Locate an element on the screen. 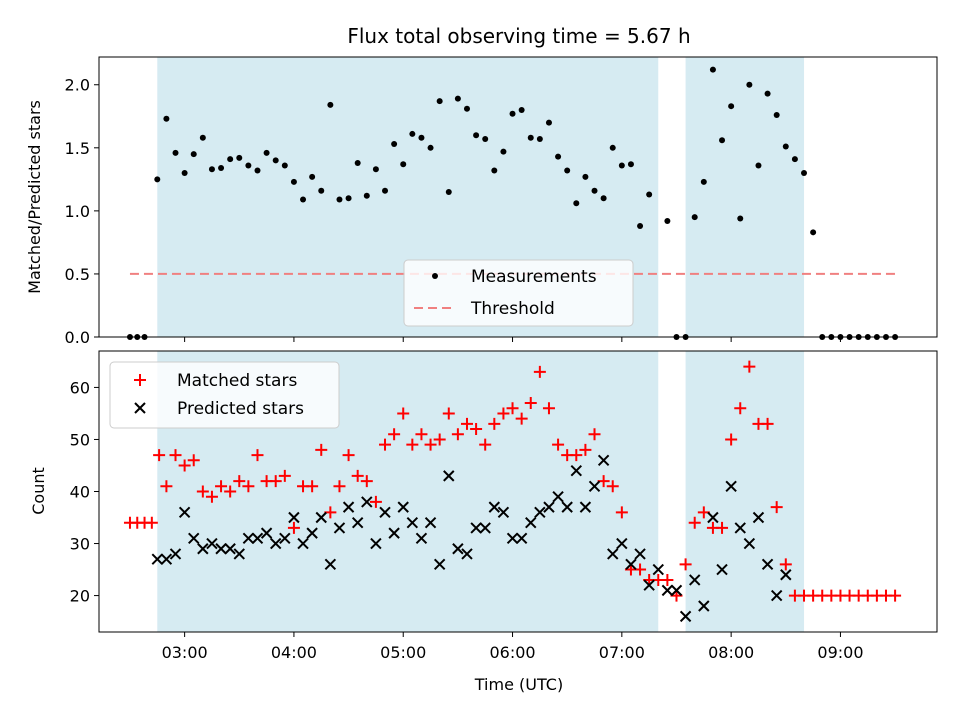 The height and width of the screenshot is (720, 960). top-y-tick-label: 0.0 is located at coordinates (77, 337).